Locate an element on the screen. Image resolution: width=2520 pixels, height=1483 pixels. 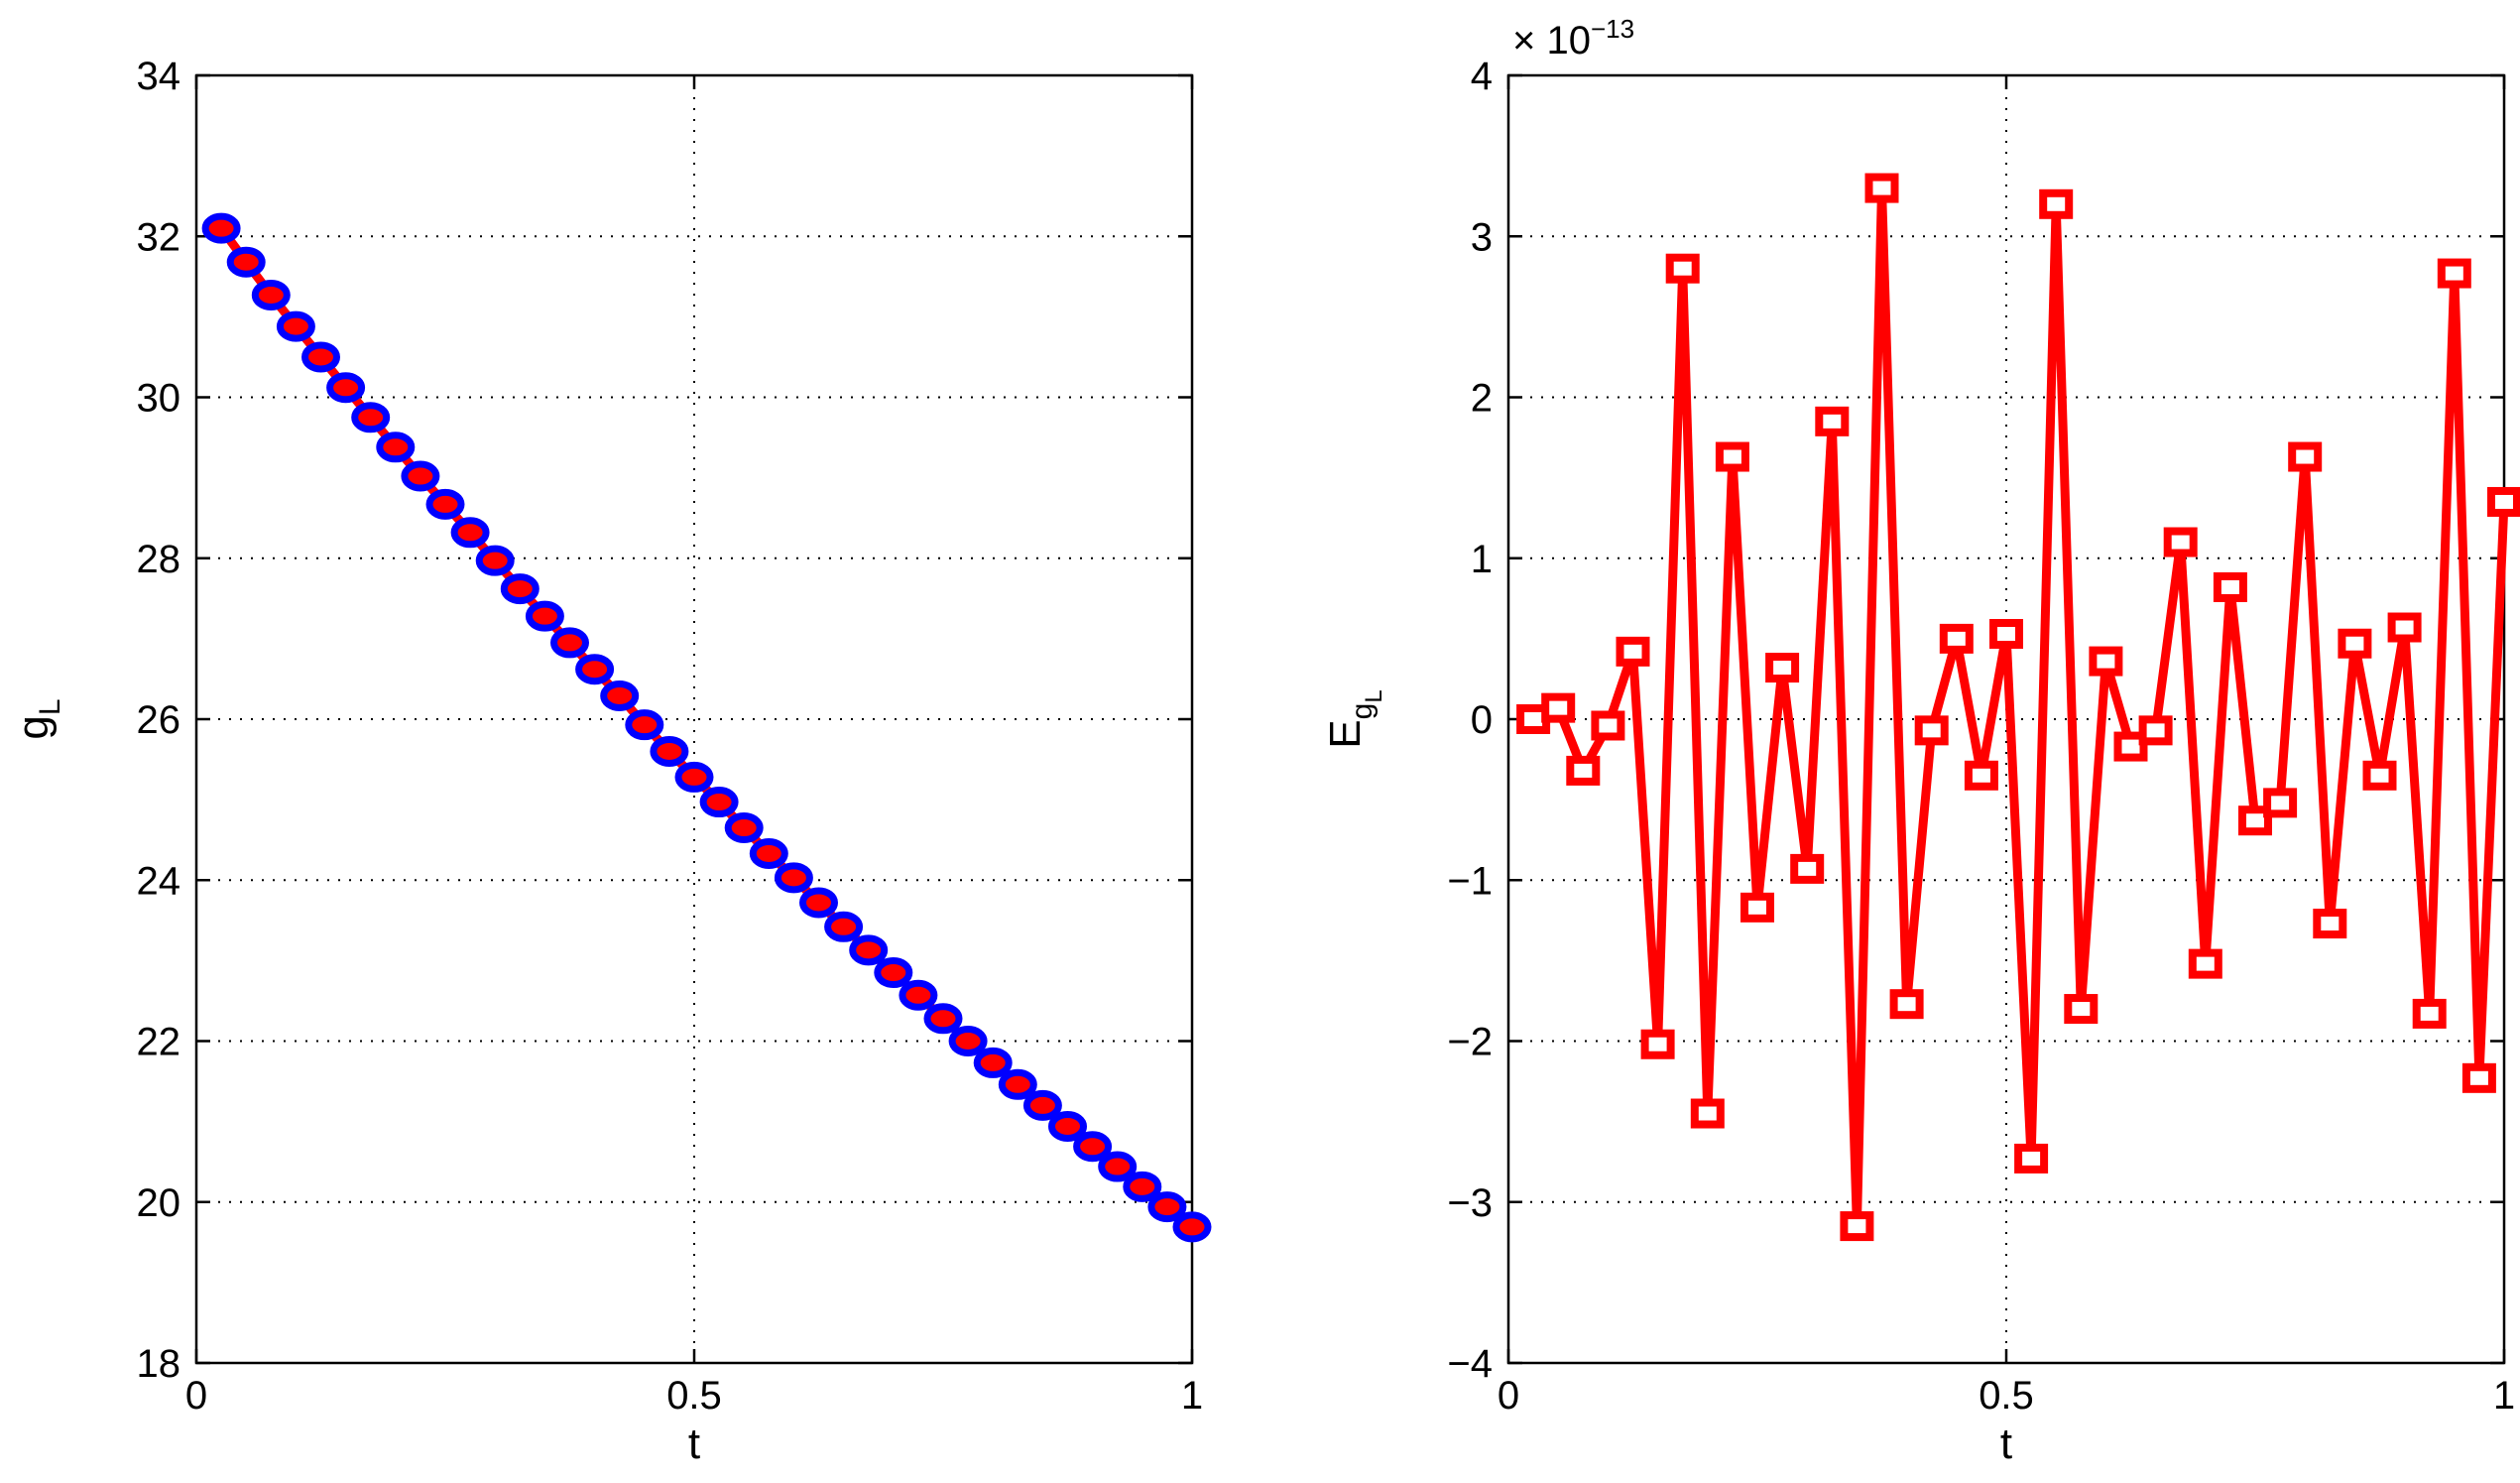
y-tick-label: 24 is located at coordinates (159, 881).